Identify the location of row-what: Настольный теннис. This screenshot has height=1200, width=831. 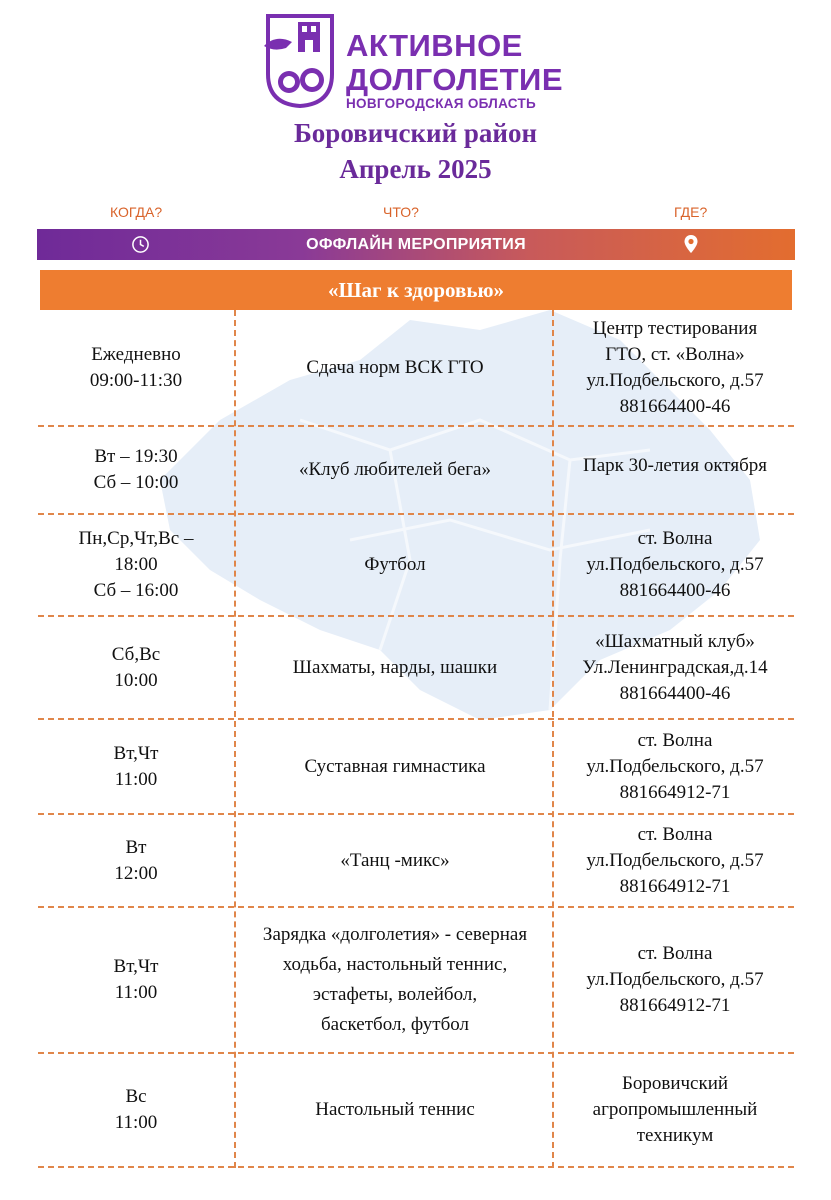
(395, 1109).